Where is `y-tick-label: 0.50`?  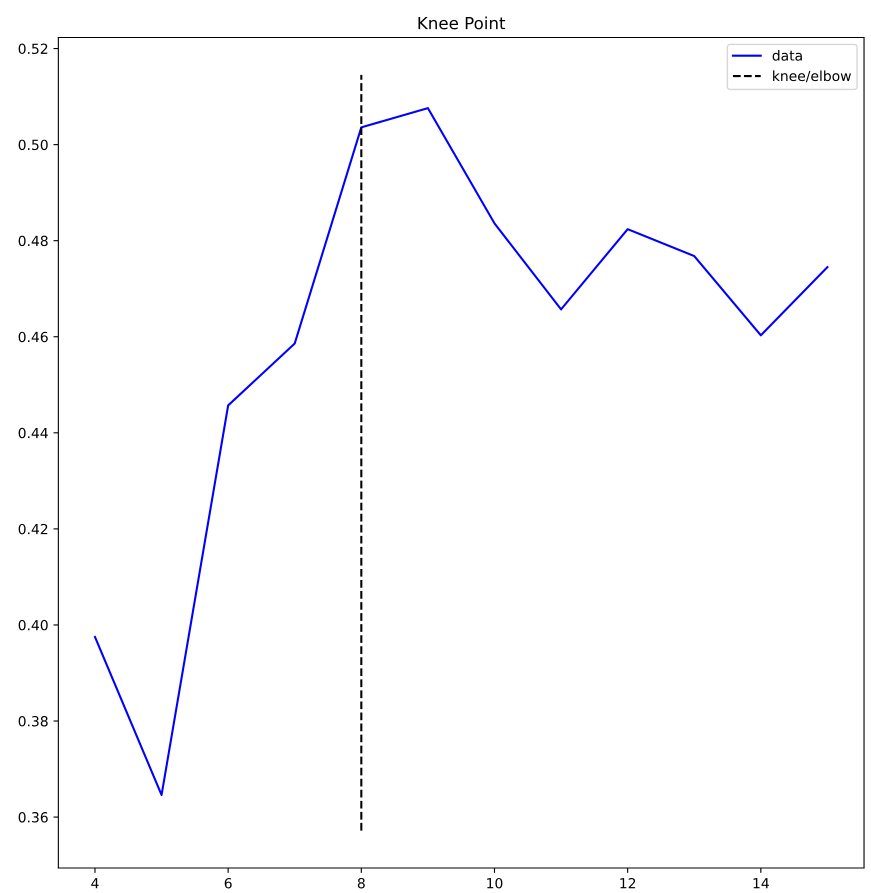 y-tick-label: 0.50 is located at coordinates (33, 145).